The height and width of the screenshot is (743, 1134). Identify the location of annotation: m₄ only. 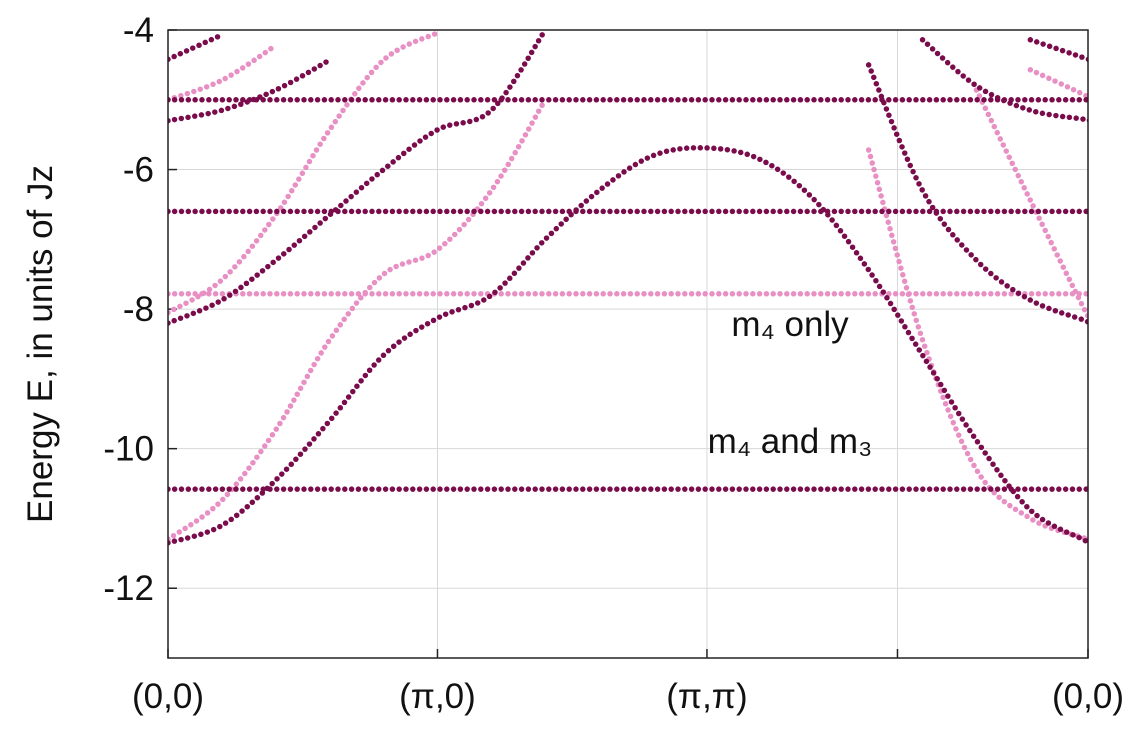
(790, 324).